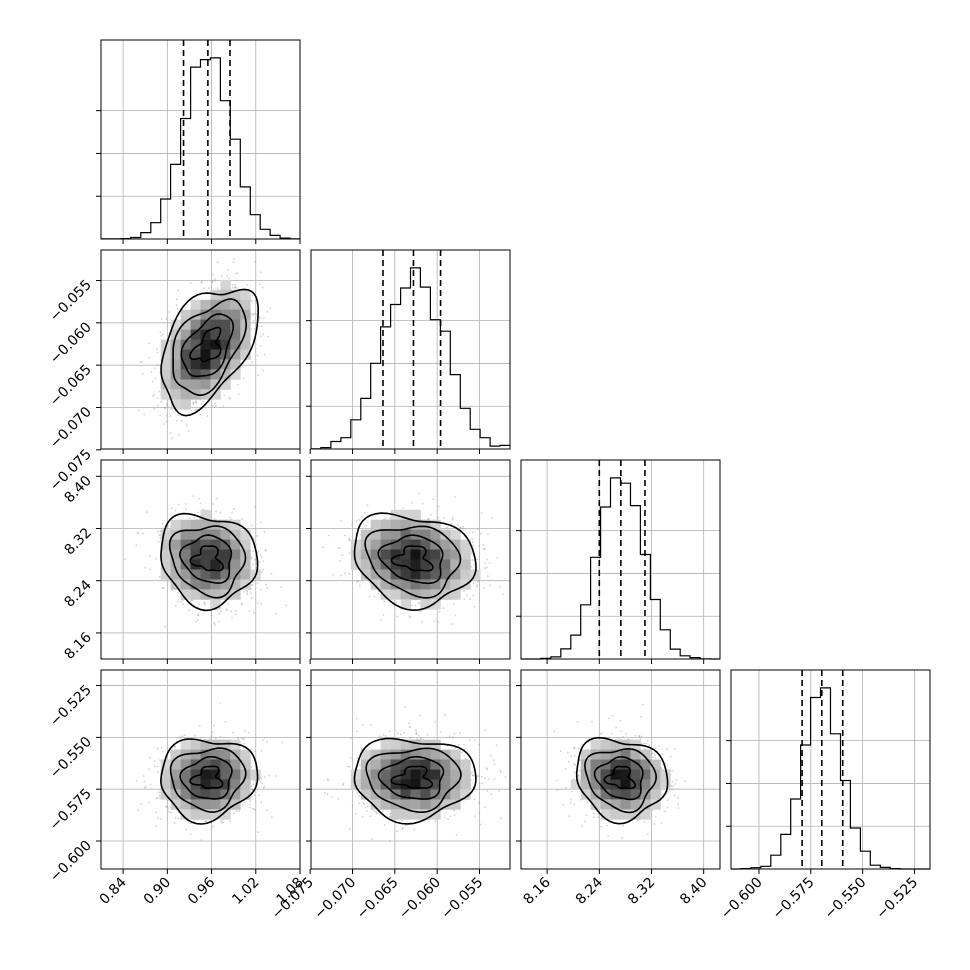 The height and width of the screenshot is (970, 970). I want to click on x-tick-label: −0.550, so click(846, 899).